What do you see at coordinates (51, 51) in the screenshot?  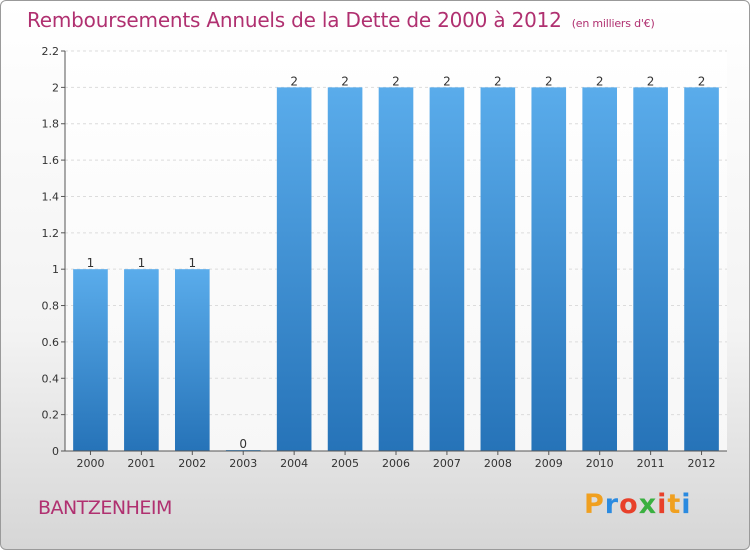 I see `y-tick-label: 2.2` at bounding box center [51, 51].